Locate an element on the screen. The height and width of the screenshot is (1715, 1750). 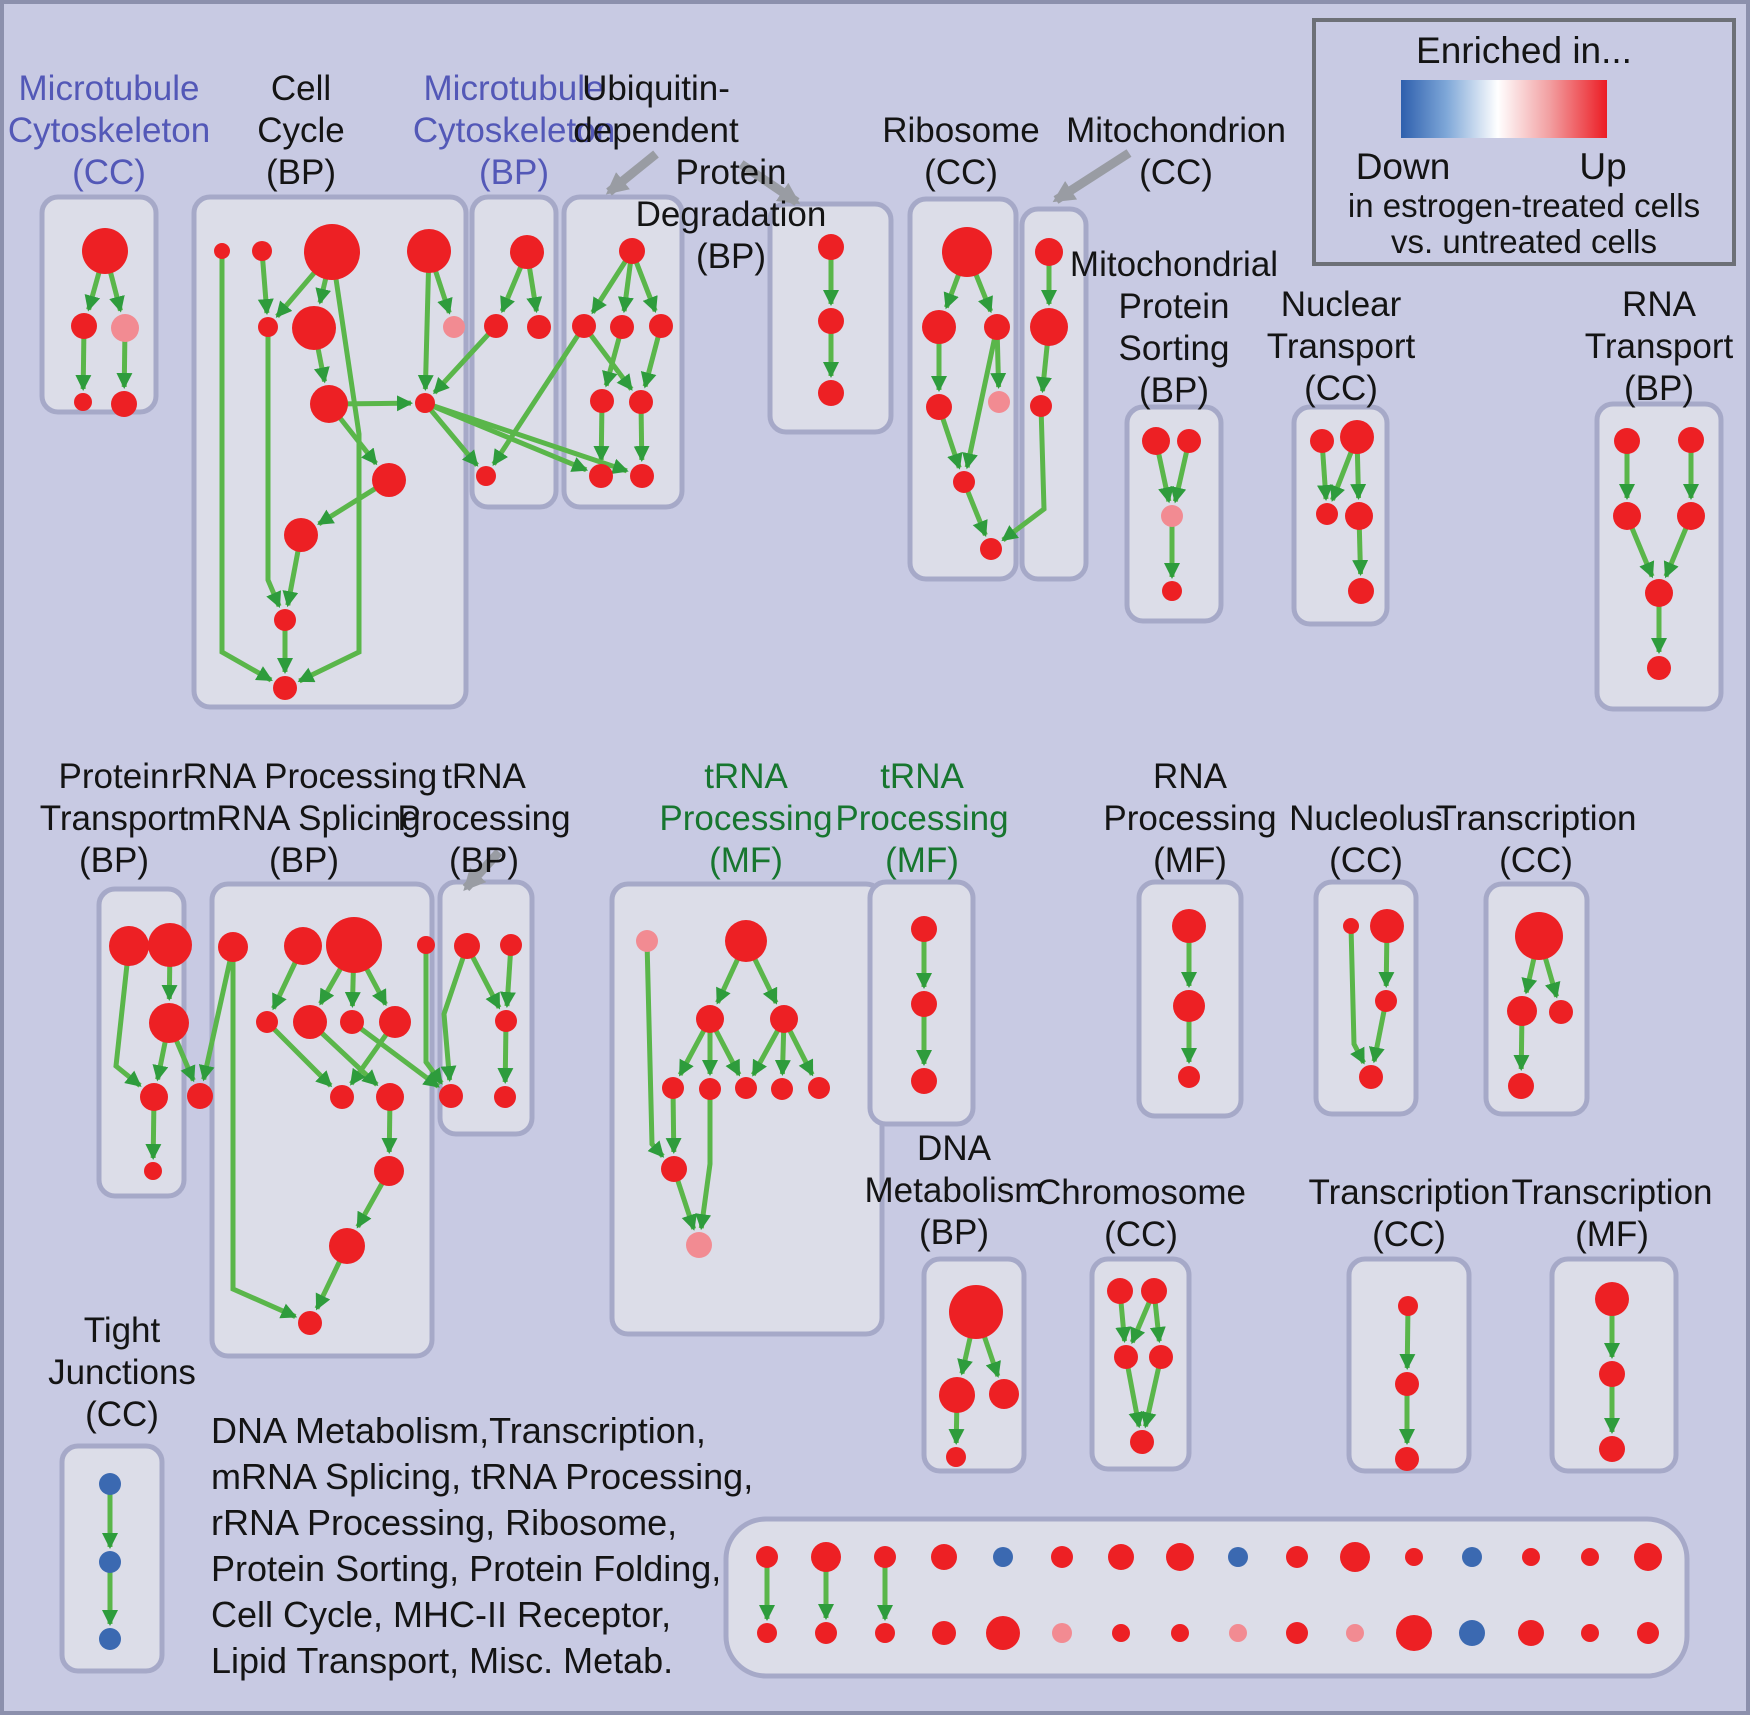
cluster-box-chromosome is located at coordinates (1140, 1364).